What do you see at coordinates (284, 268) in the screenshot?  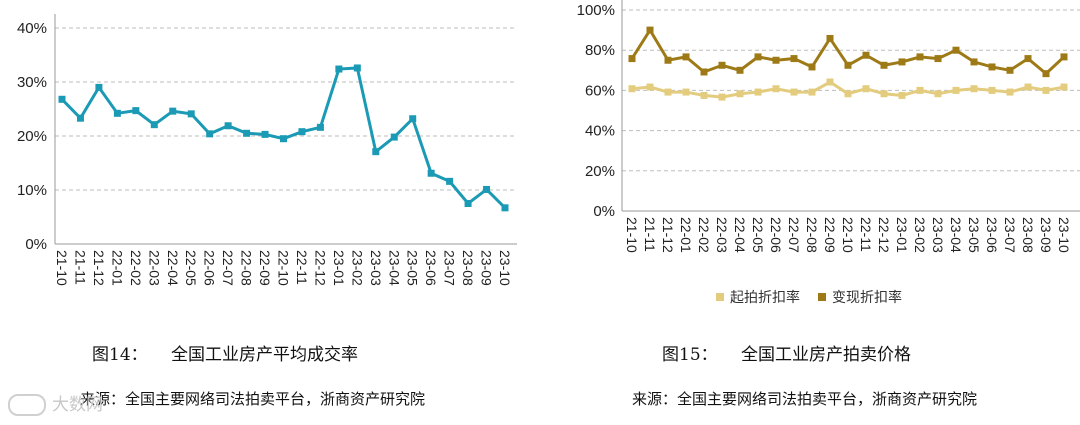 I see `x-tick-label: 22-10` at bounding box center [284, 268].